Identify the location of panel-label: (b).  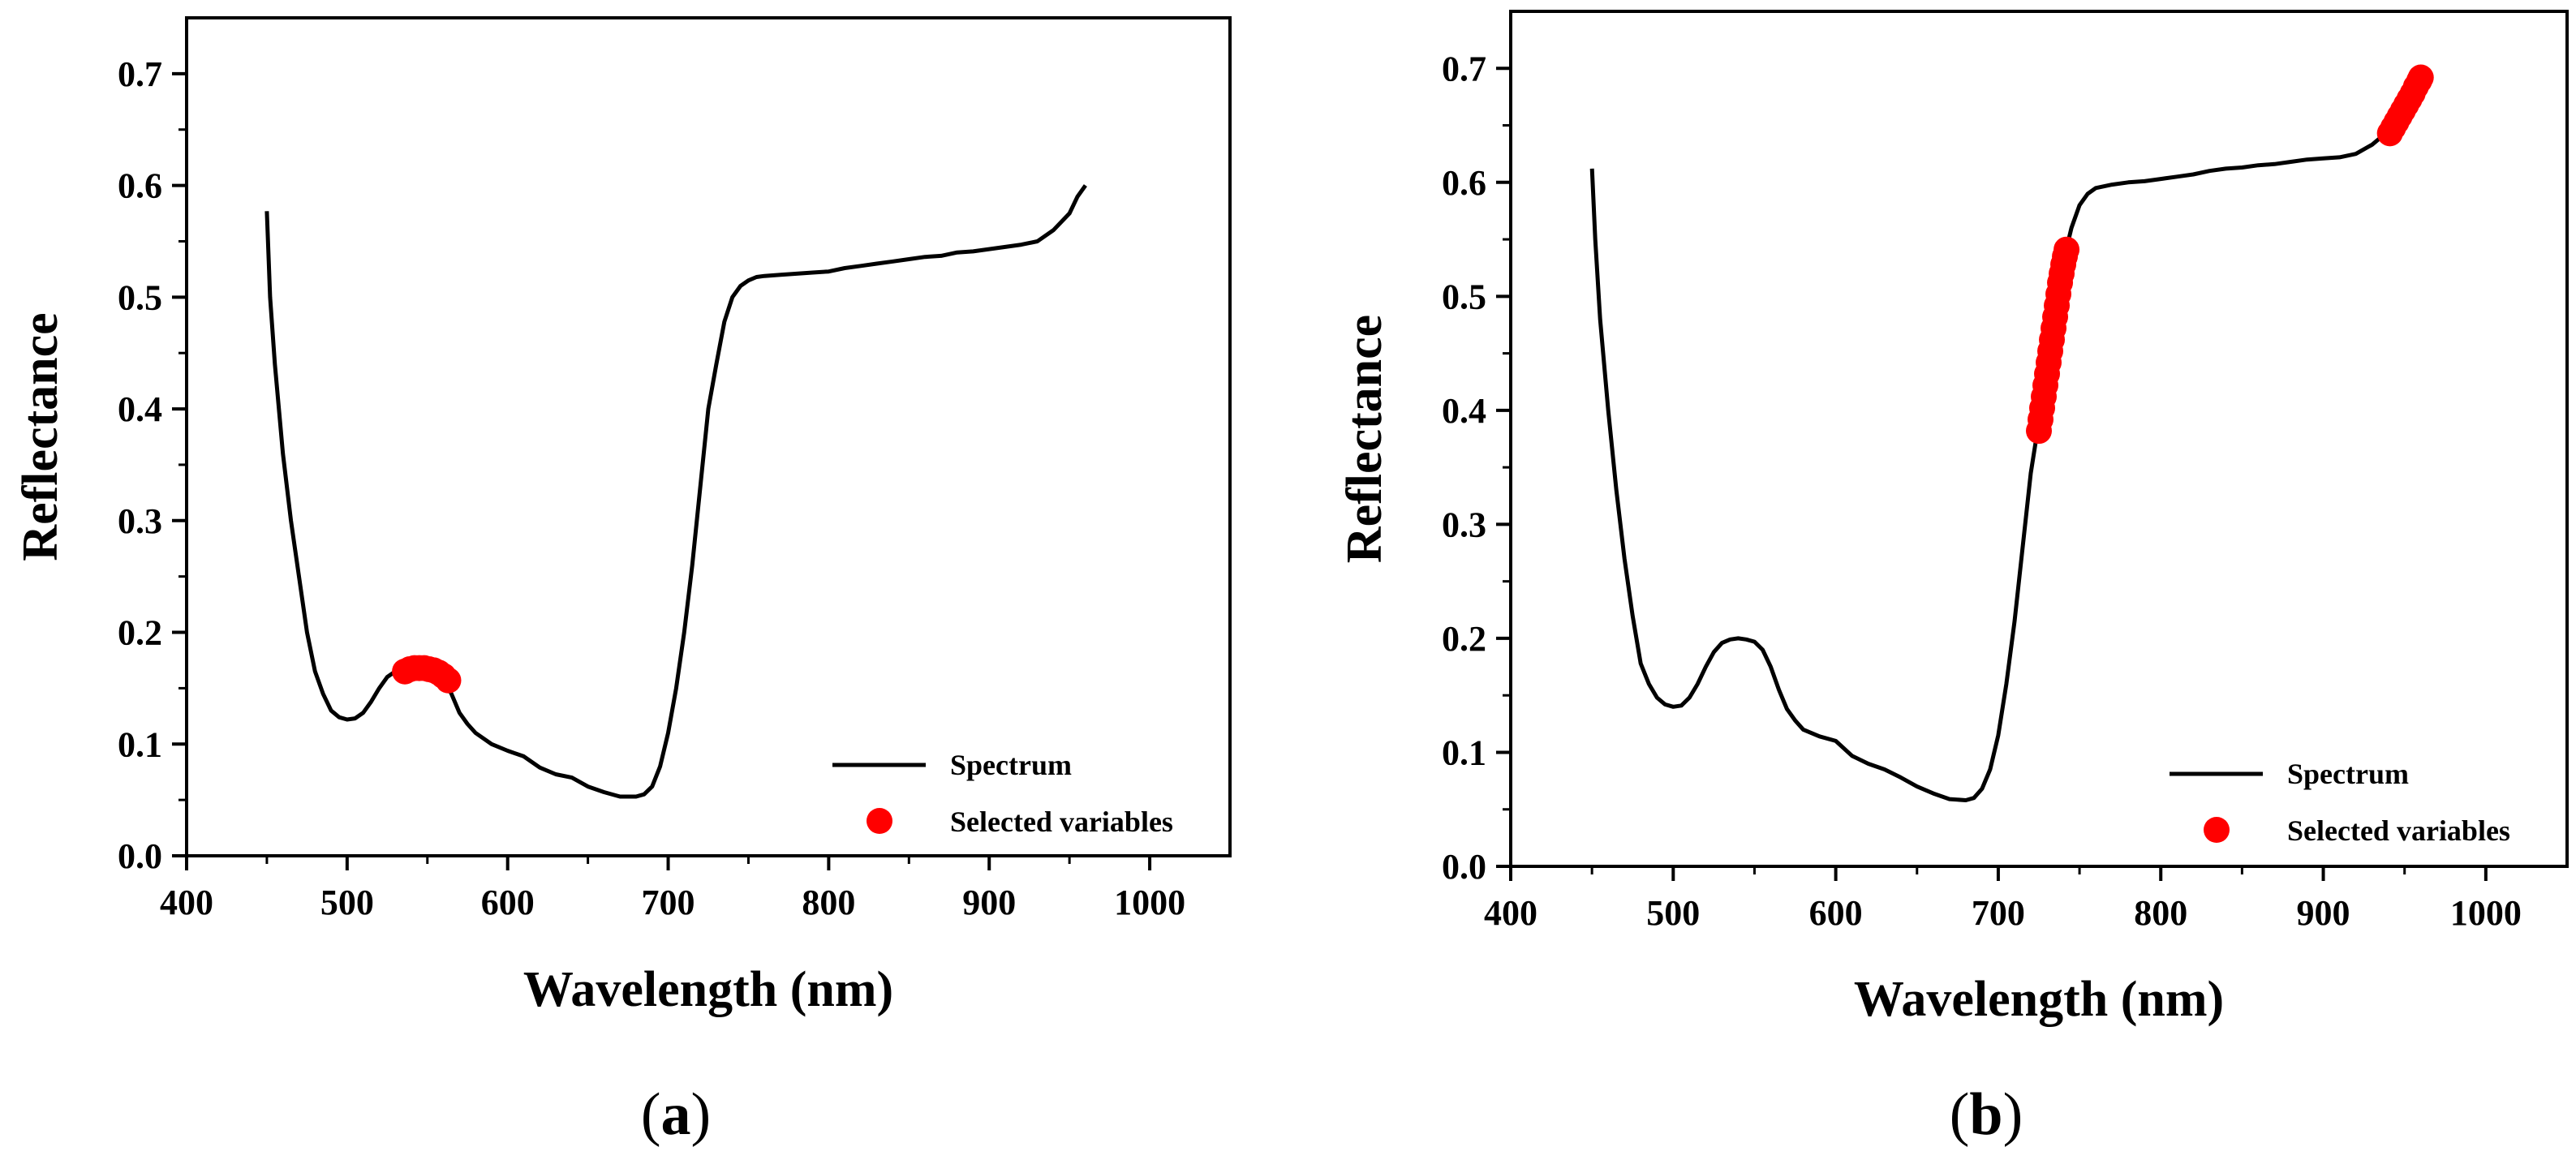
(1986, 1114).